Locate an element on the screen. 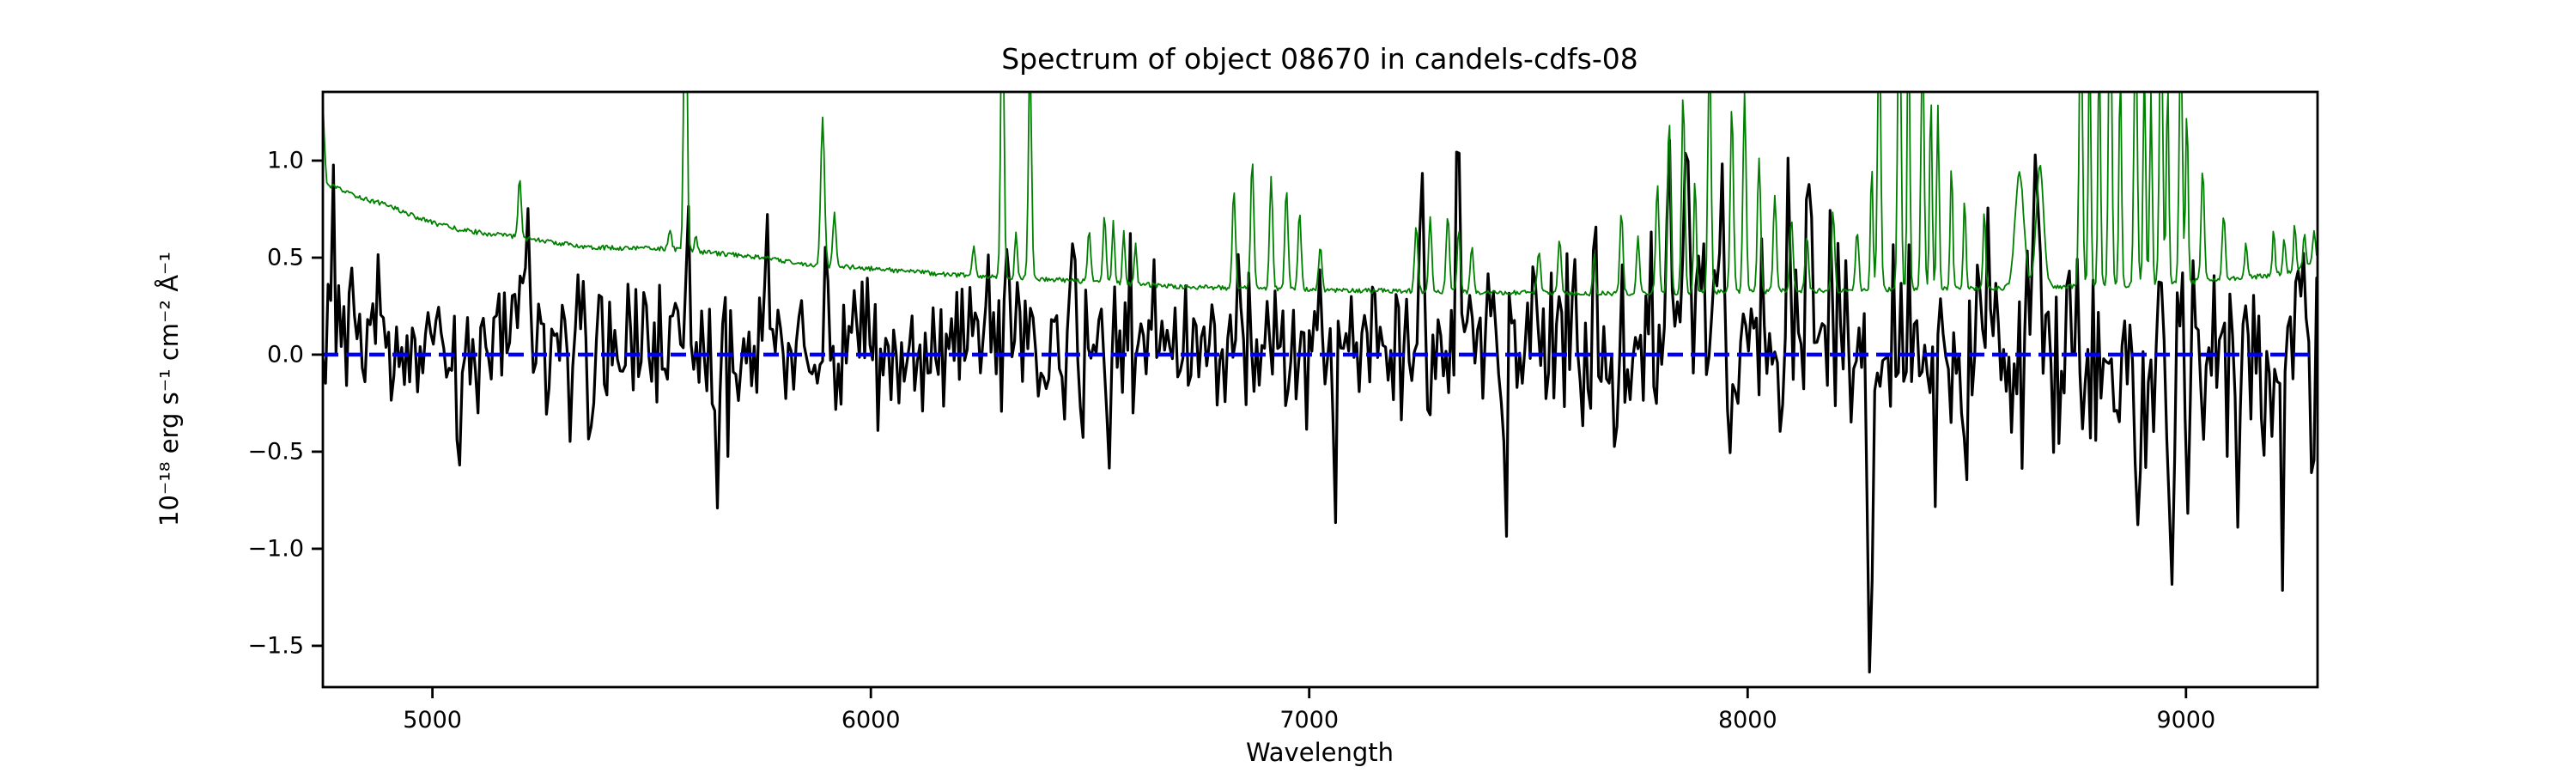 This screenshot has height=773, width=2576. y-tick-label: −1.5 is located at coordinates (275, 645).